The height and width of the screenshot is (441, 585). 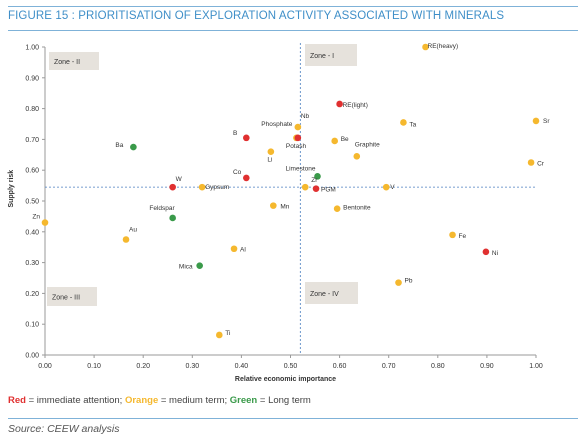 I want to click on data-point-co, so click(x=246, y=178).